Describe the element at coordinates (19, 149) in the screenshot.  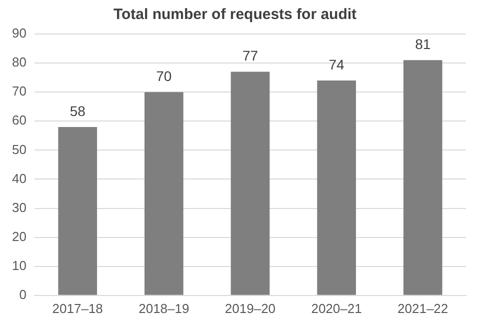
I see `y-tick-label: 50` at that location.